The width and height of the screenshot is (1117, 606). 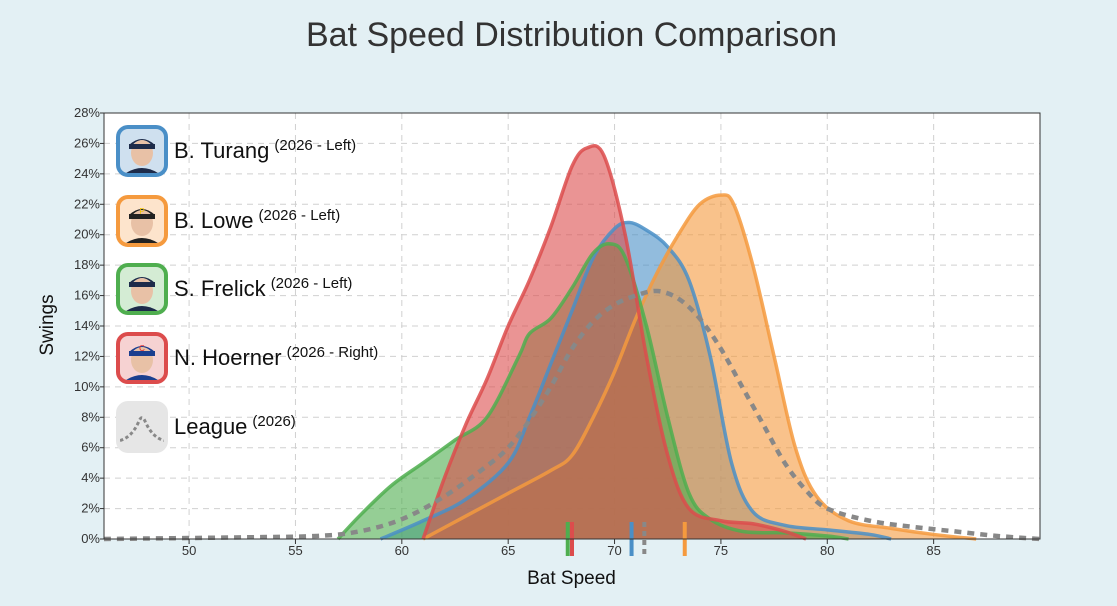 What do you see at coordinates (211, 426) in the screenshot?
I see `legend-label: League` at bounding box center [211, 426].